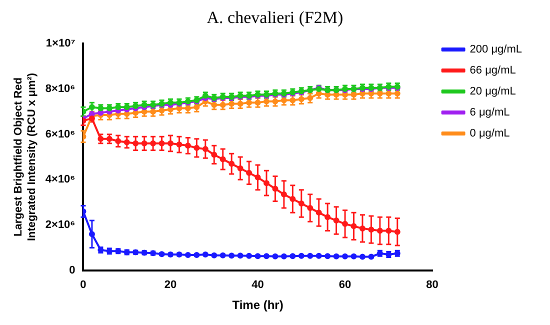  What do you see at coordinates (60, 134) in the screenshot?
I see `y-tick-label: 6×10⁶` at bounding box center [60, 134].